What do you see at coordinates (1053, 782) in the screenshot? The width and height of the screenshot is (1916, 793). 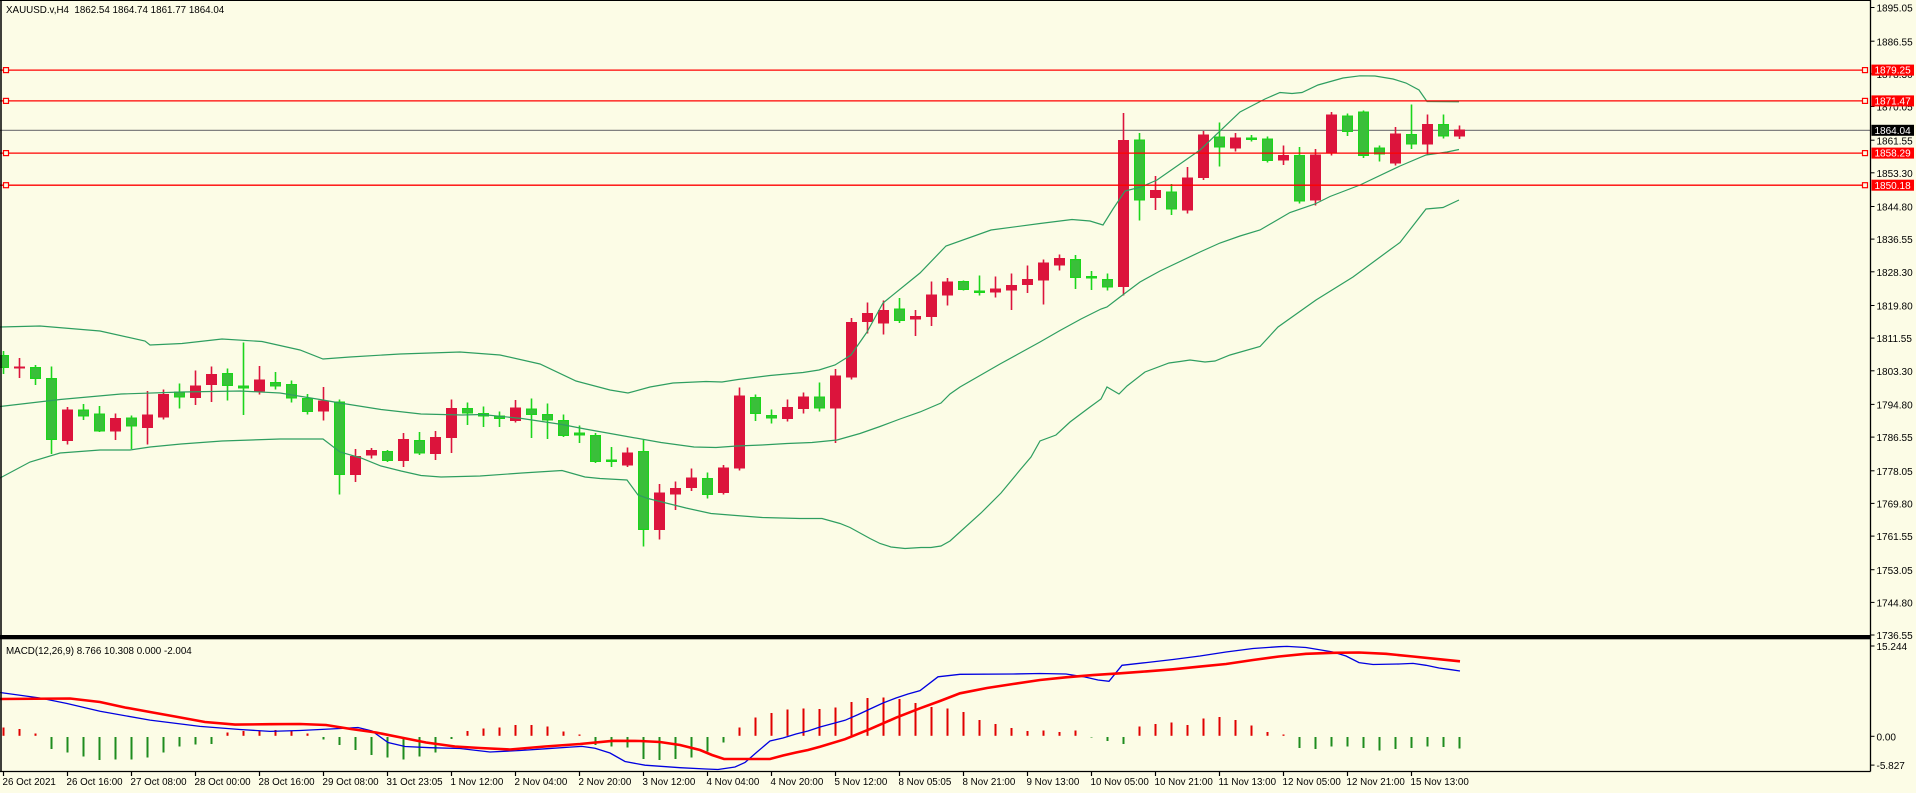 I see `svg-text: 9 Nov 13:00` at bounding box center [1053, 782].